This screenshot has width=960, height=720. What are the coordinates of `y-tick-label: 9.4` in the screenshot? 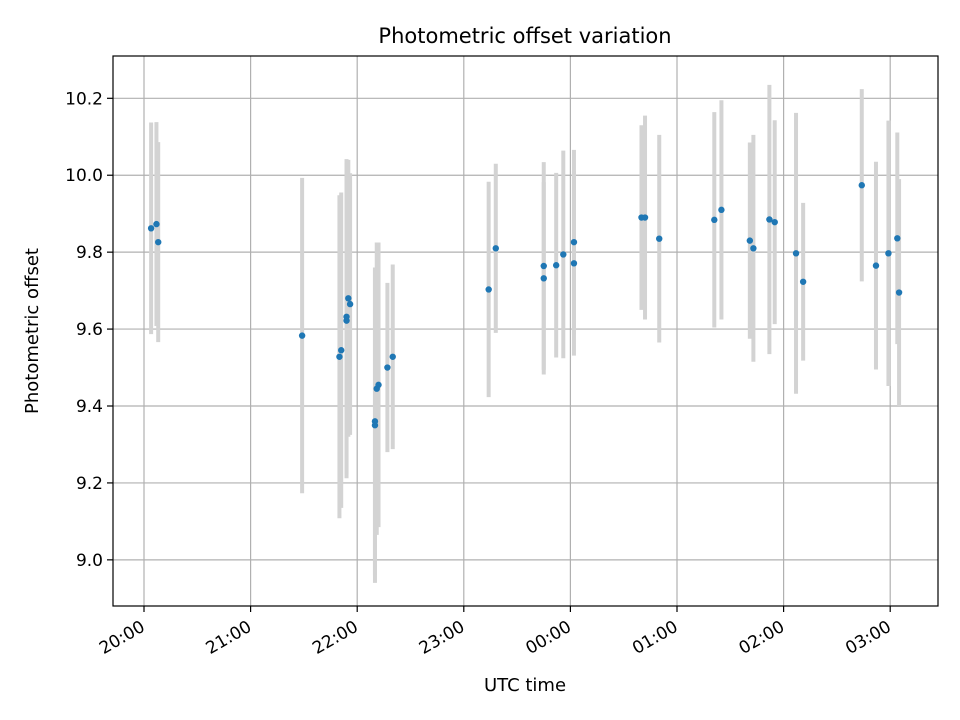 It's located at (89, 407).